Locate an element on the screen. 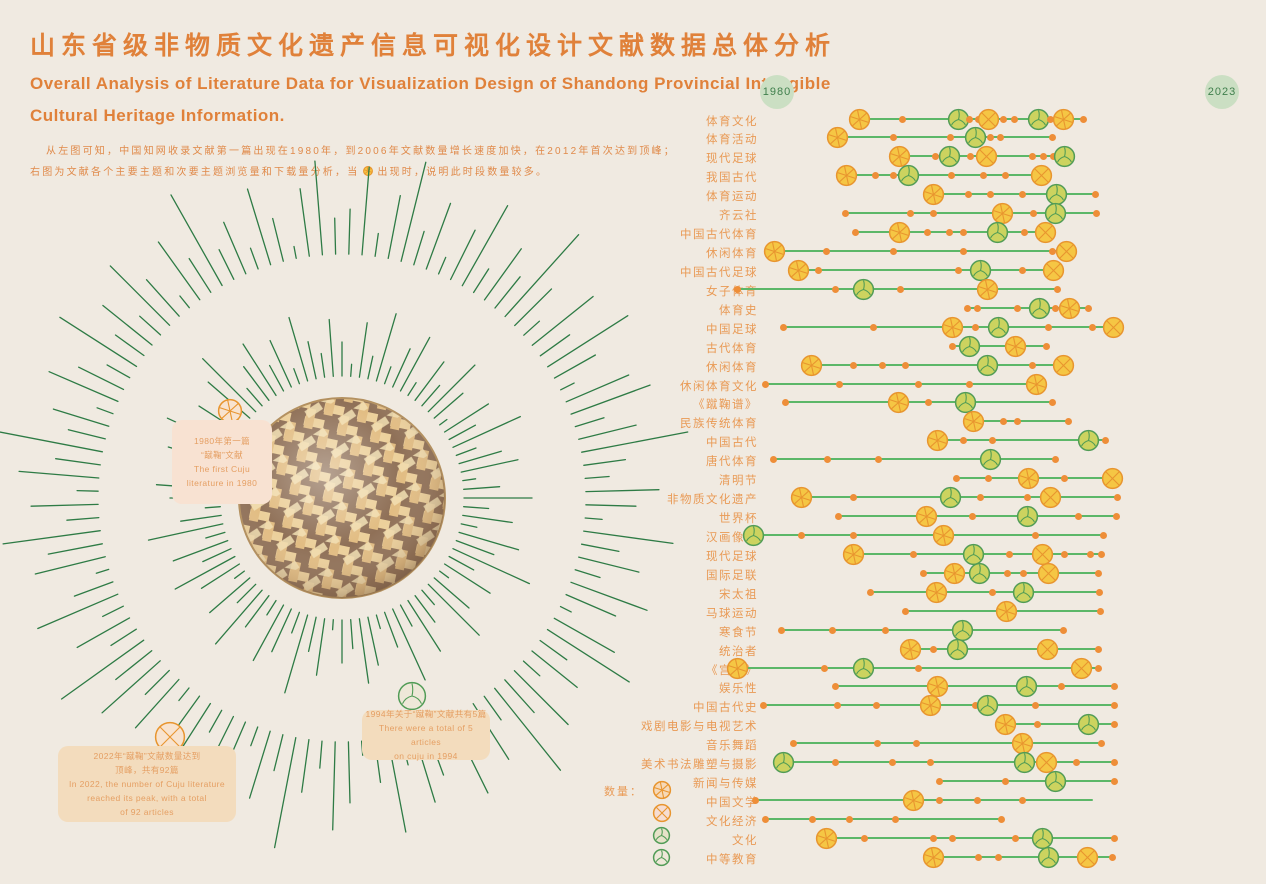 The image size is (1266, 884). timeline-row: 国际足联 is located at coordinates (633, 573).